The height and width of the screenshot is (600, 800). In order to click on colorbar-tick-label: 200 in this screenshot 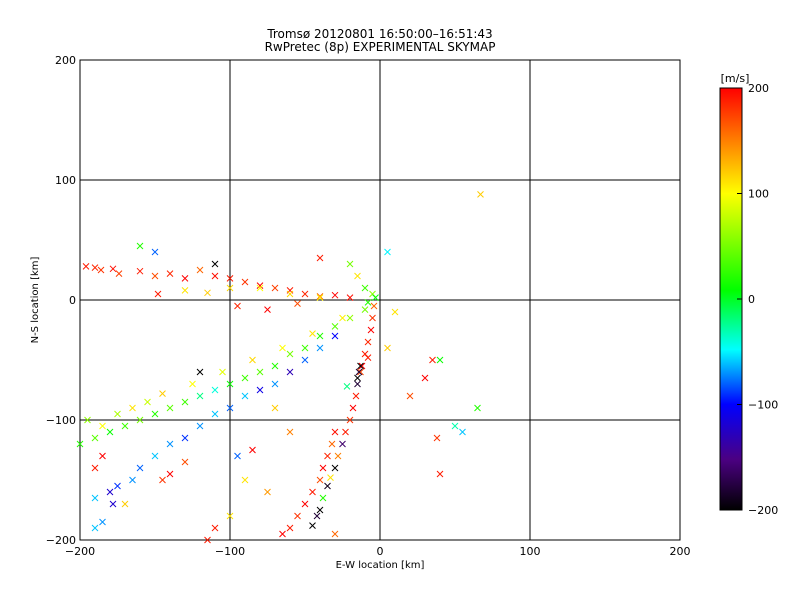, I will do `click(758, 88)`.